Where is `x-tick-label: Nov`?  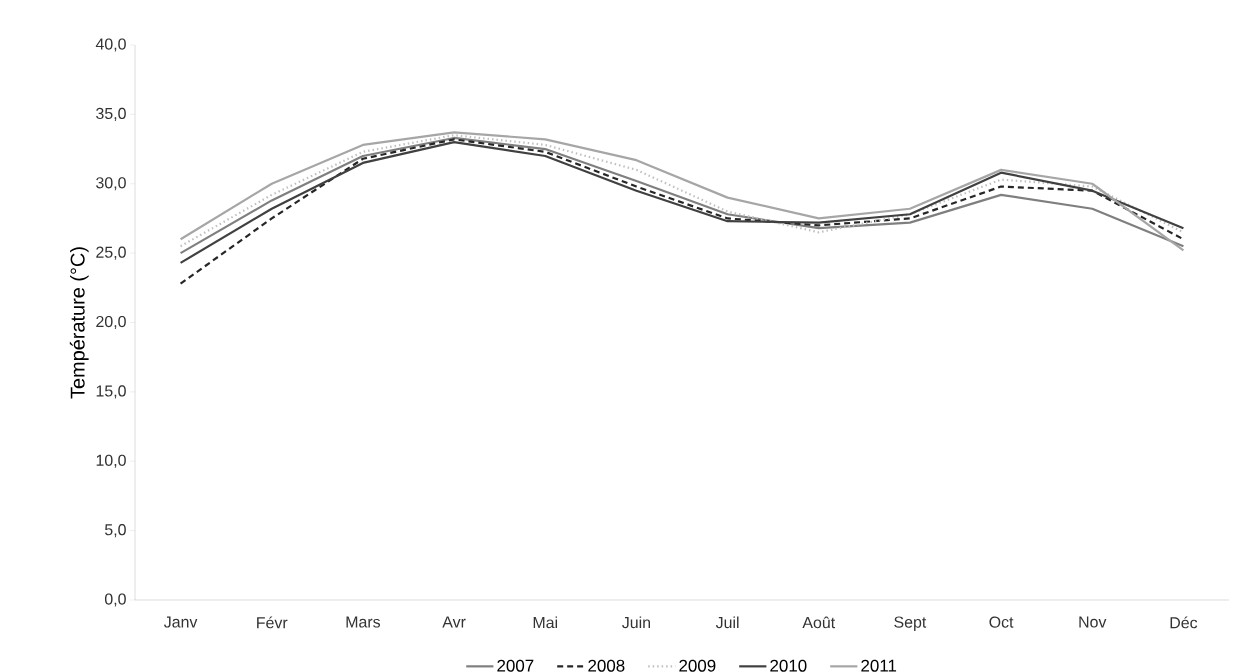
x-tick-label: Nov is located at coordinates (1093, 622).